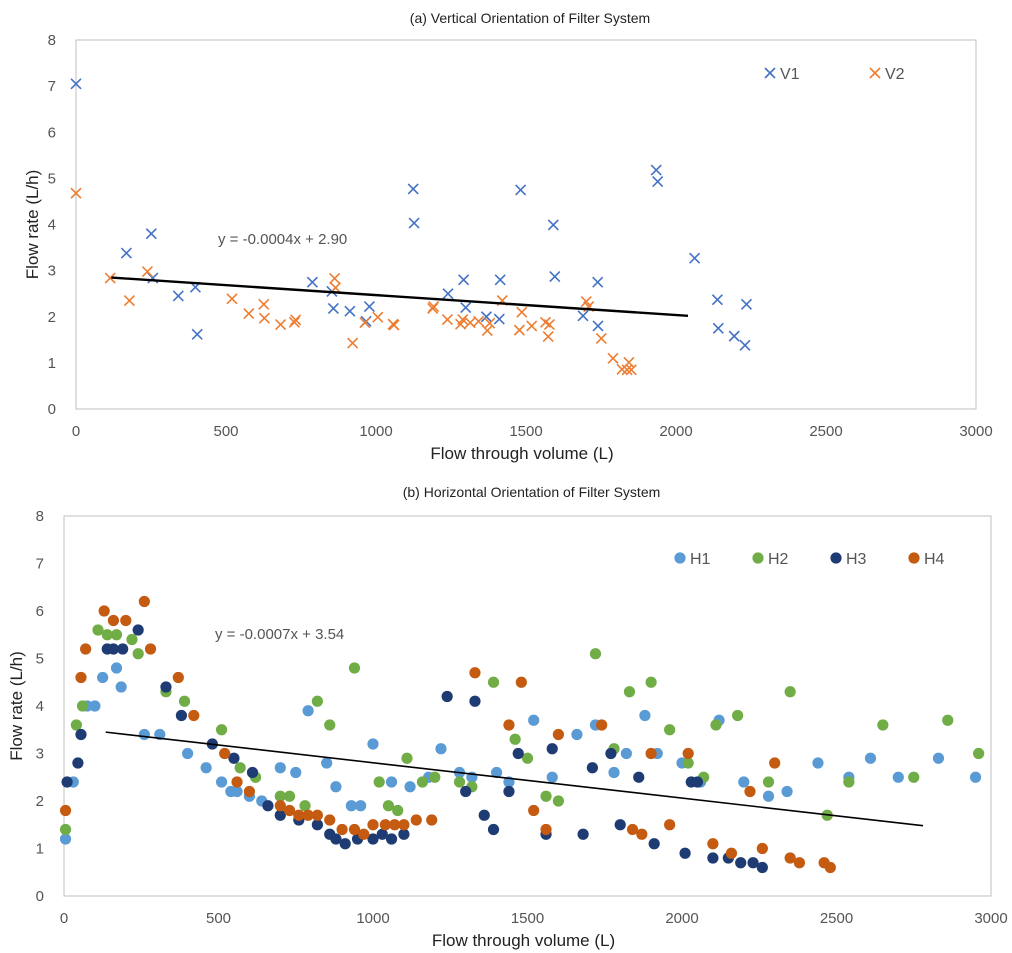  I want to click on legend-label: V1, so click(790, 74).